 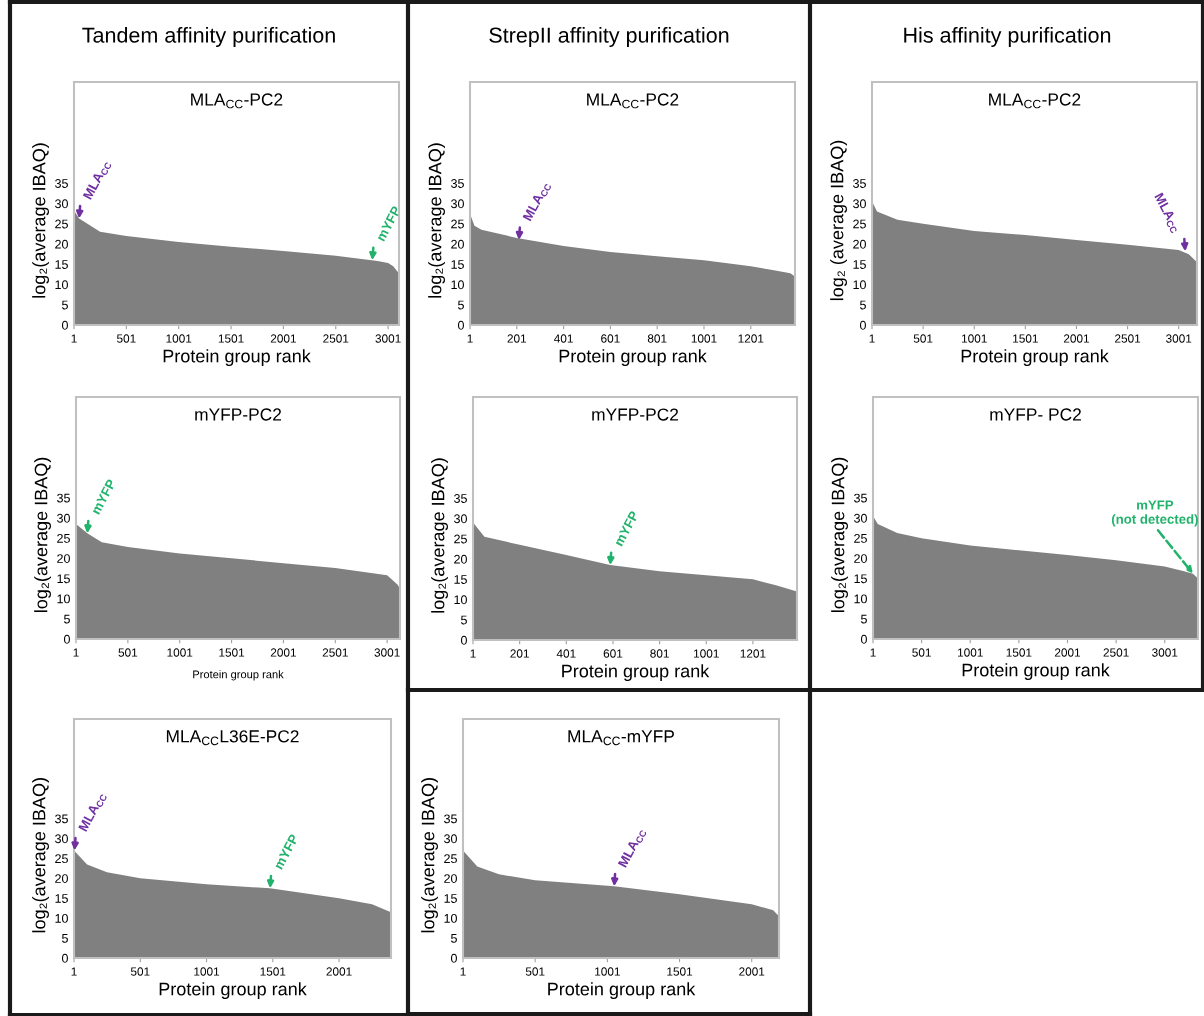 What do you see at coordinates (238, 414) in the screenshot?
I see `text: mYFP-PC2` at bounding box center [238, 414].